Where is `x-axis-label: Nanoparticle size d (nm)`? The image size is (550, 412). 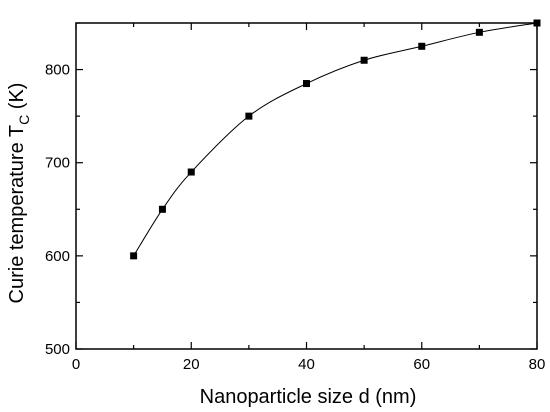
x-axis-label: Nanoparticle size d (nm) is located at coordinates (308, 397).